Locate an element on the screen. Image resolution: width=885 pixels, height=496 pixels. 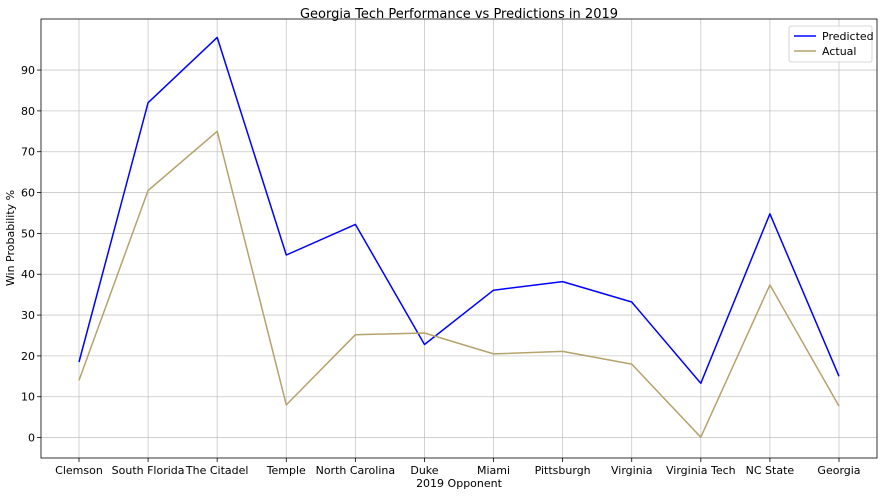
y-tick-label: 30 is located at coordinates (28, 315).